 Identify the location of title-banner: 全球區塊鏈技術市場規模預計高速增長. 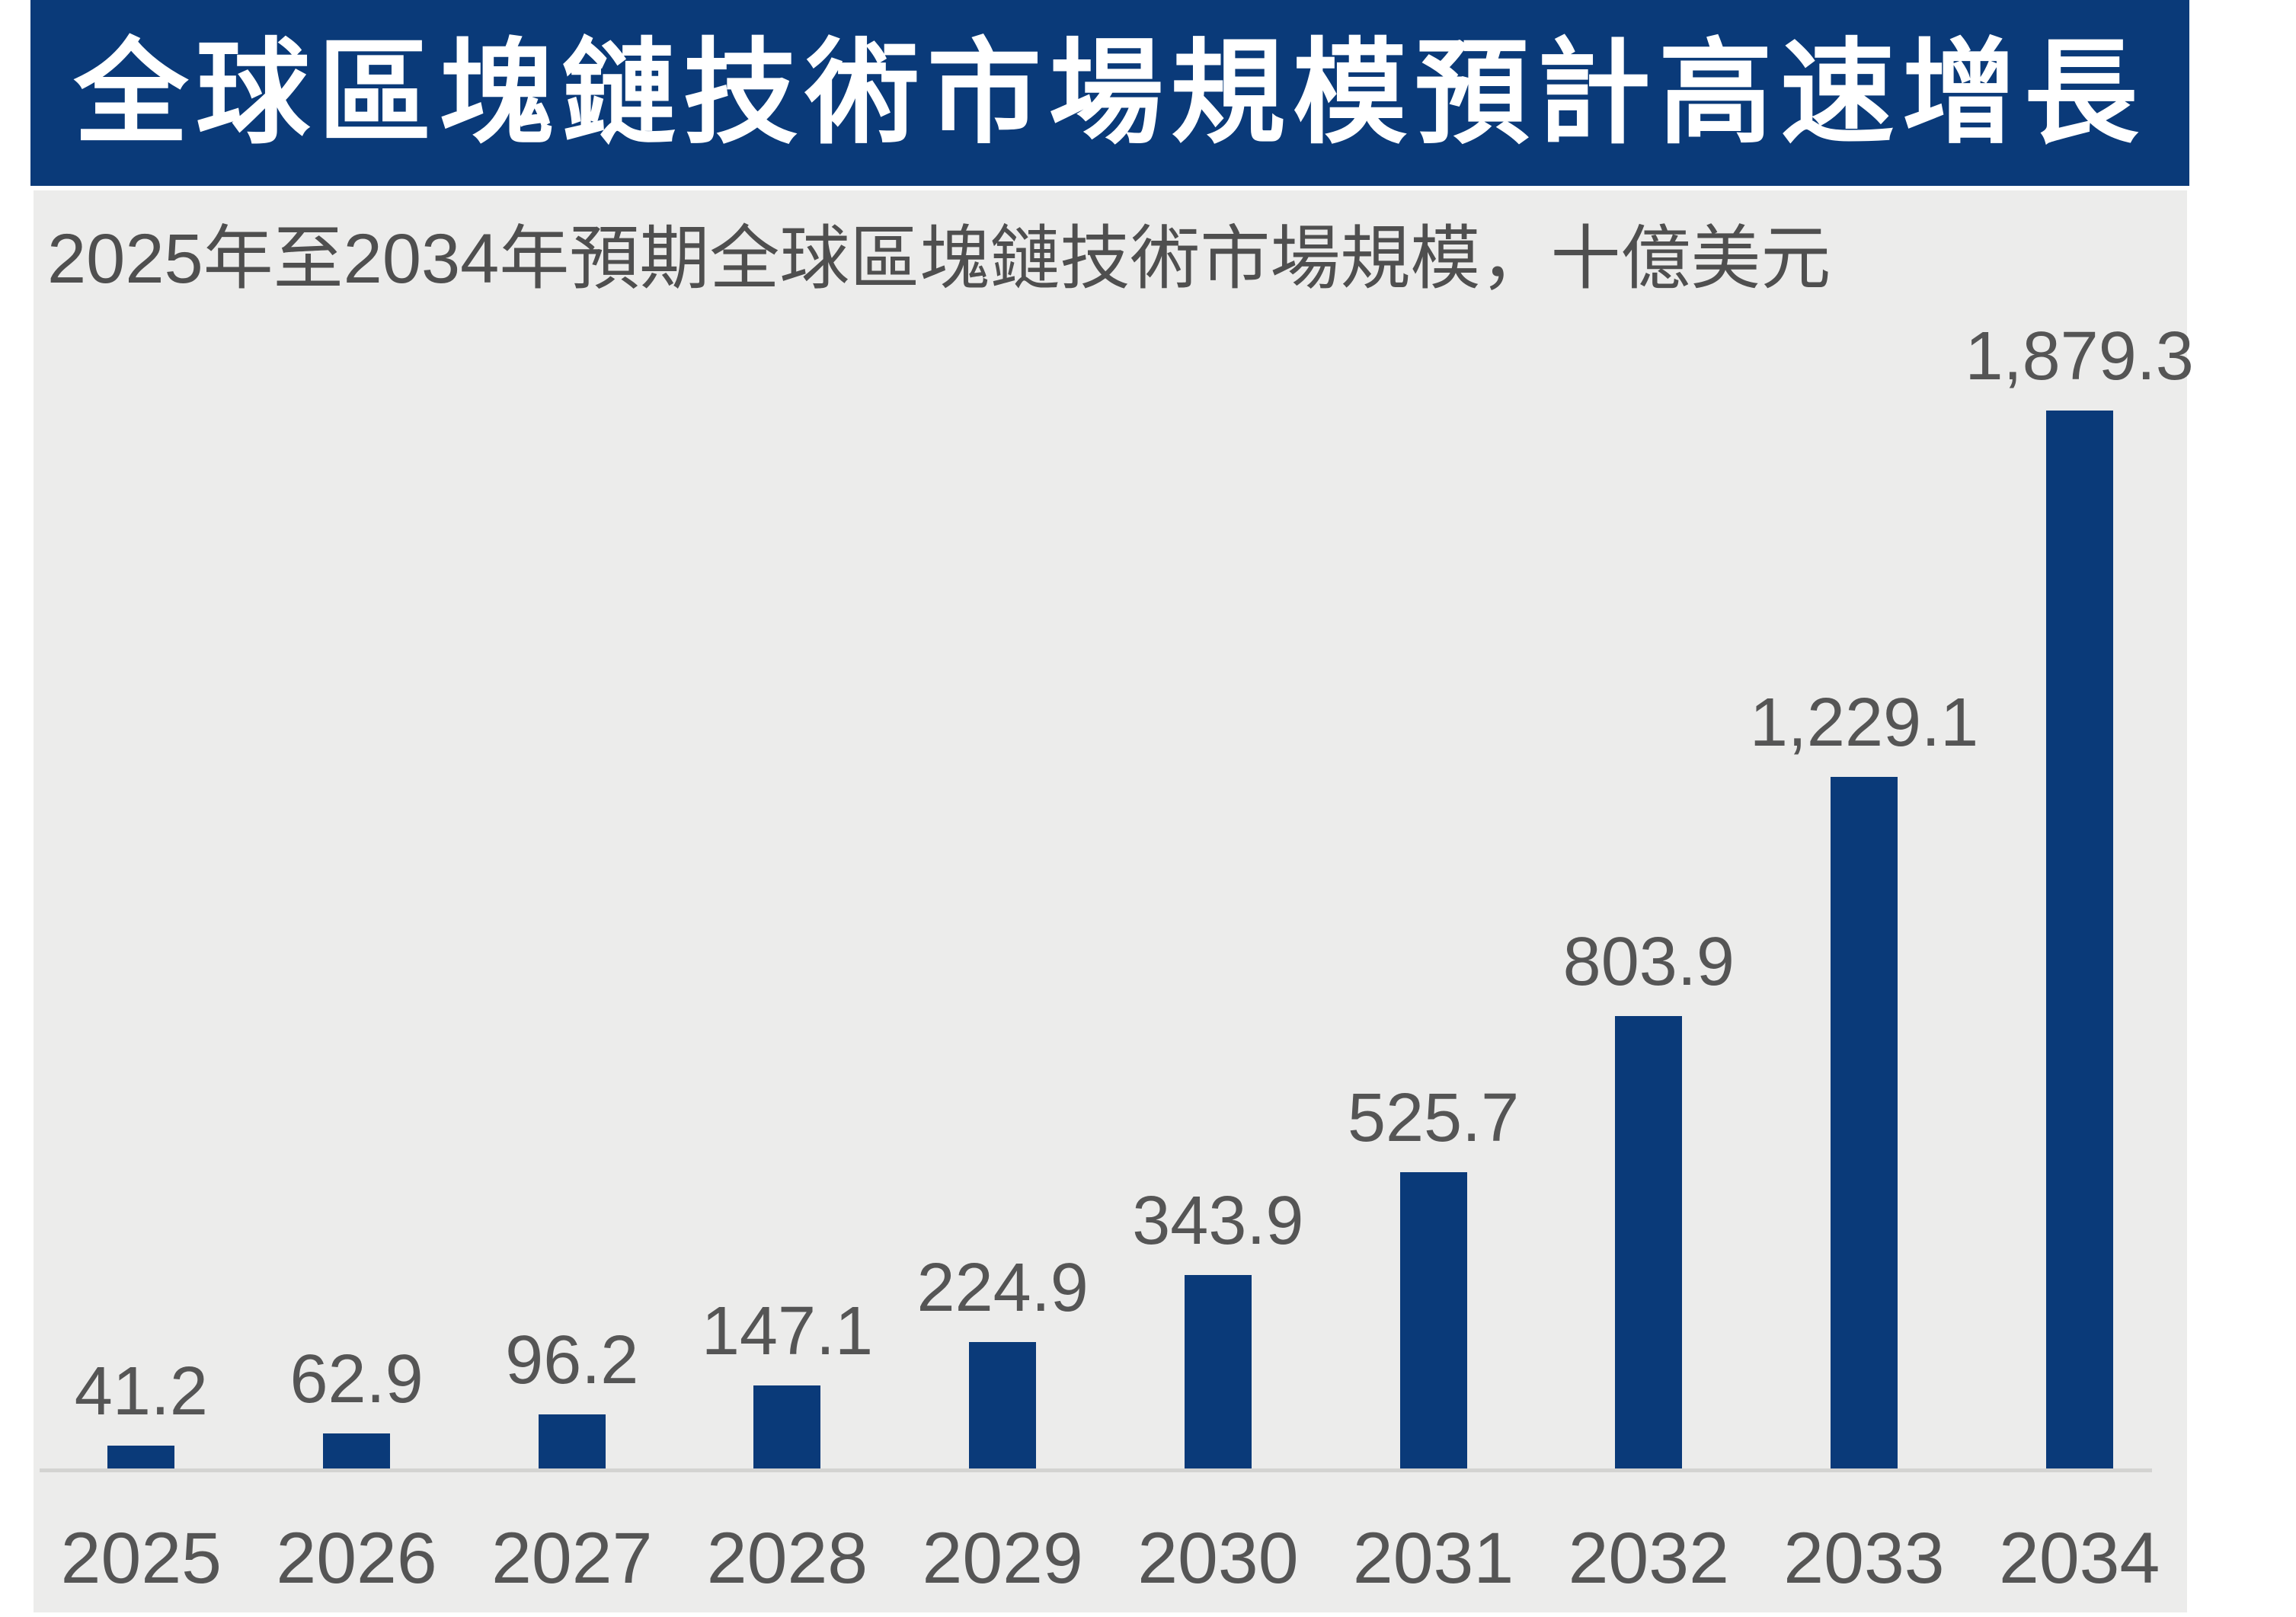
(1109, 93).